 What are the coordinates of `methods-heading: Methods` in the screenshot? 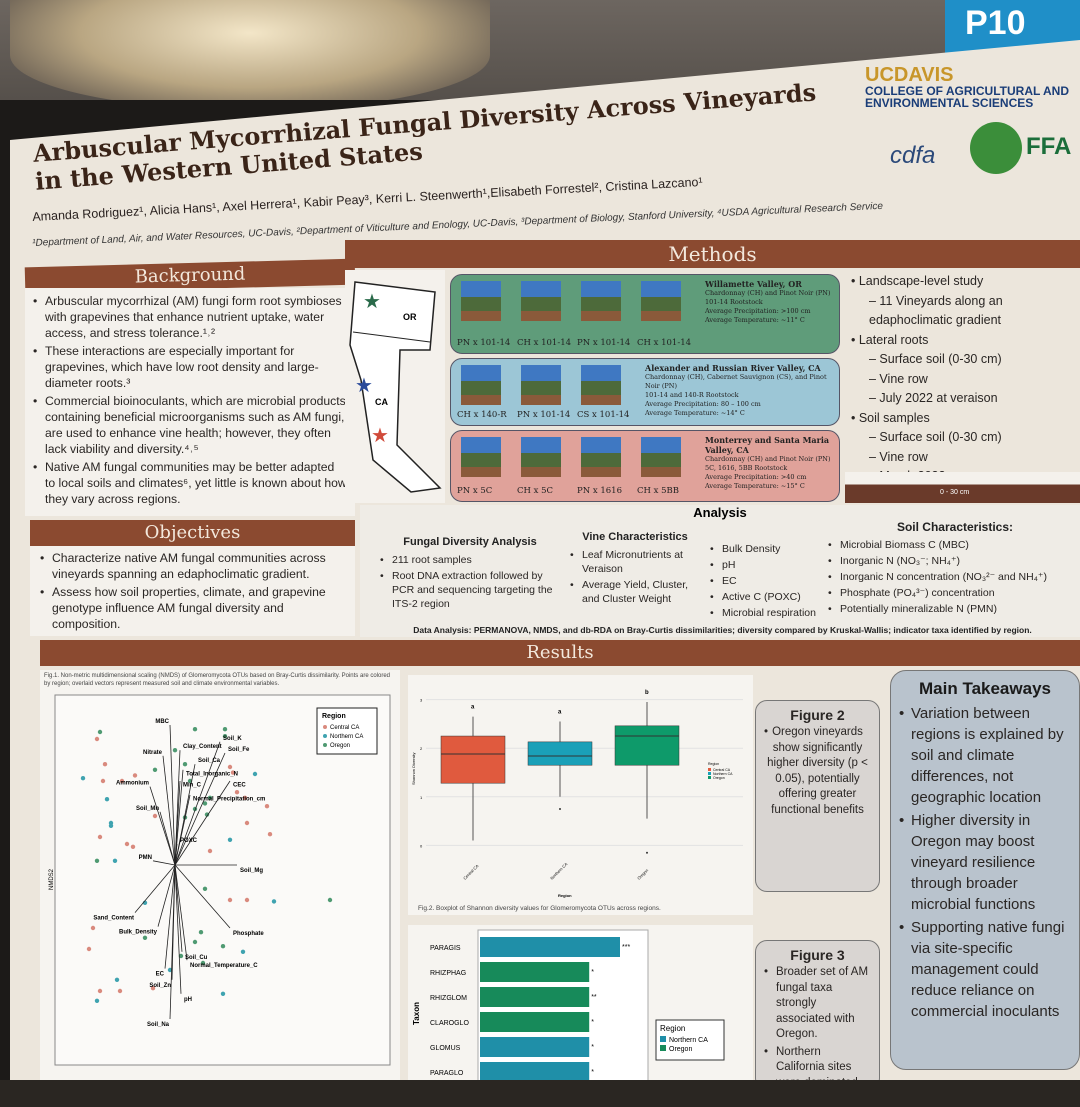 It's located at (712, 254).